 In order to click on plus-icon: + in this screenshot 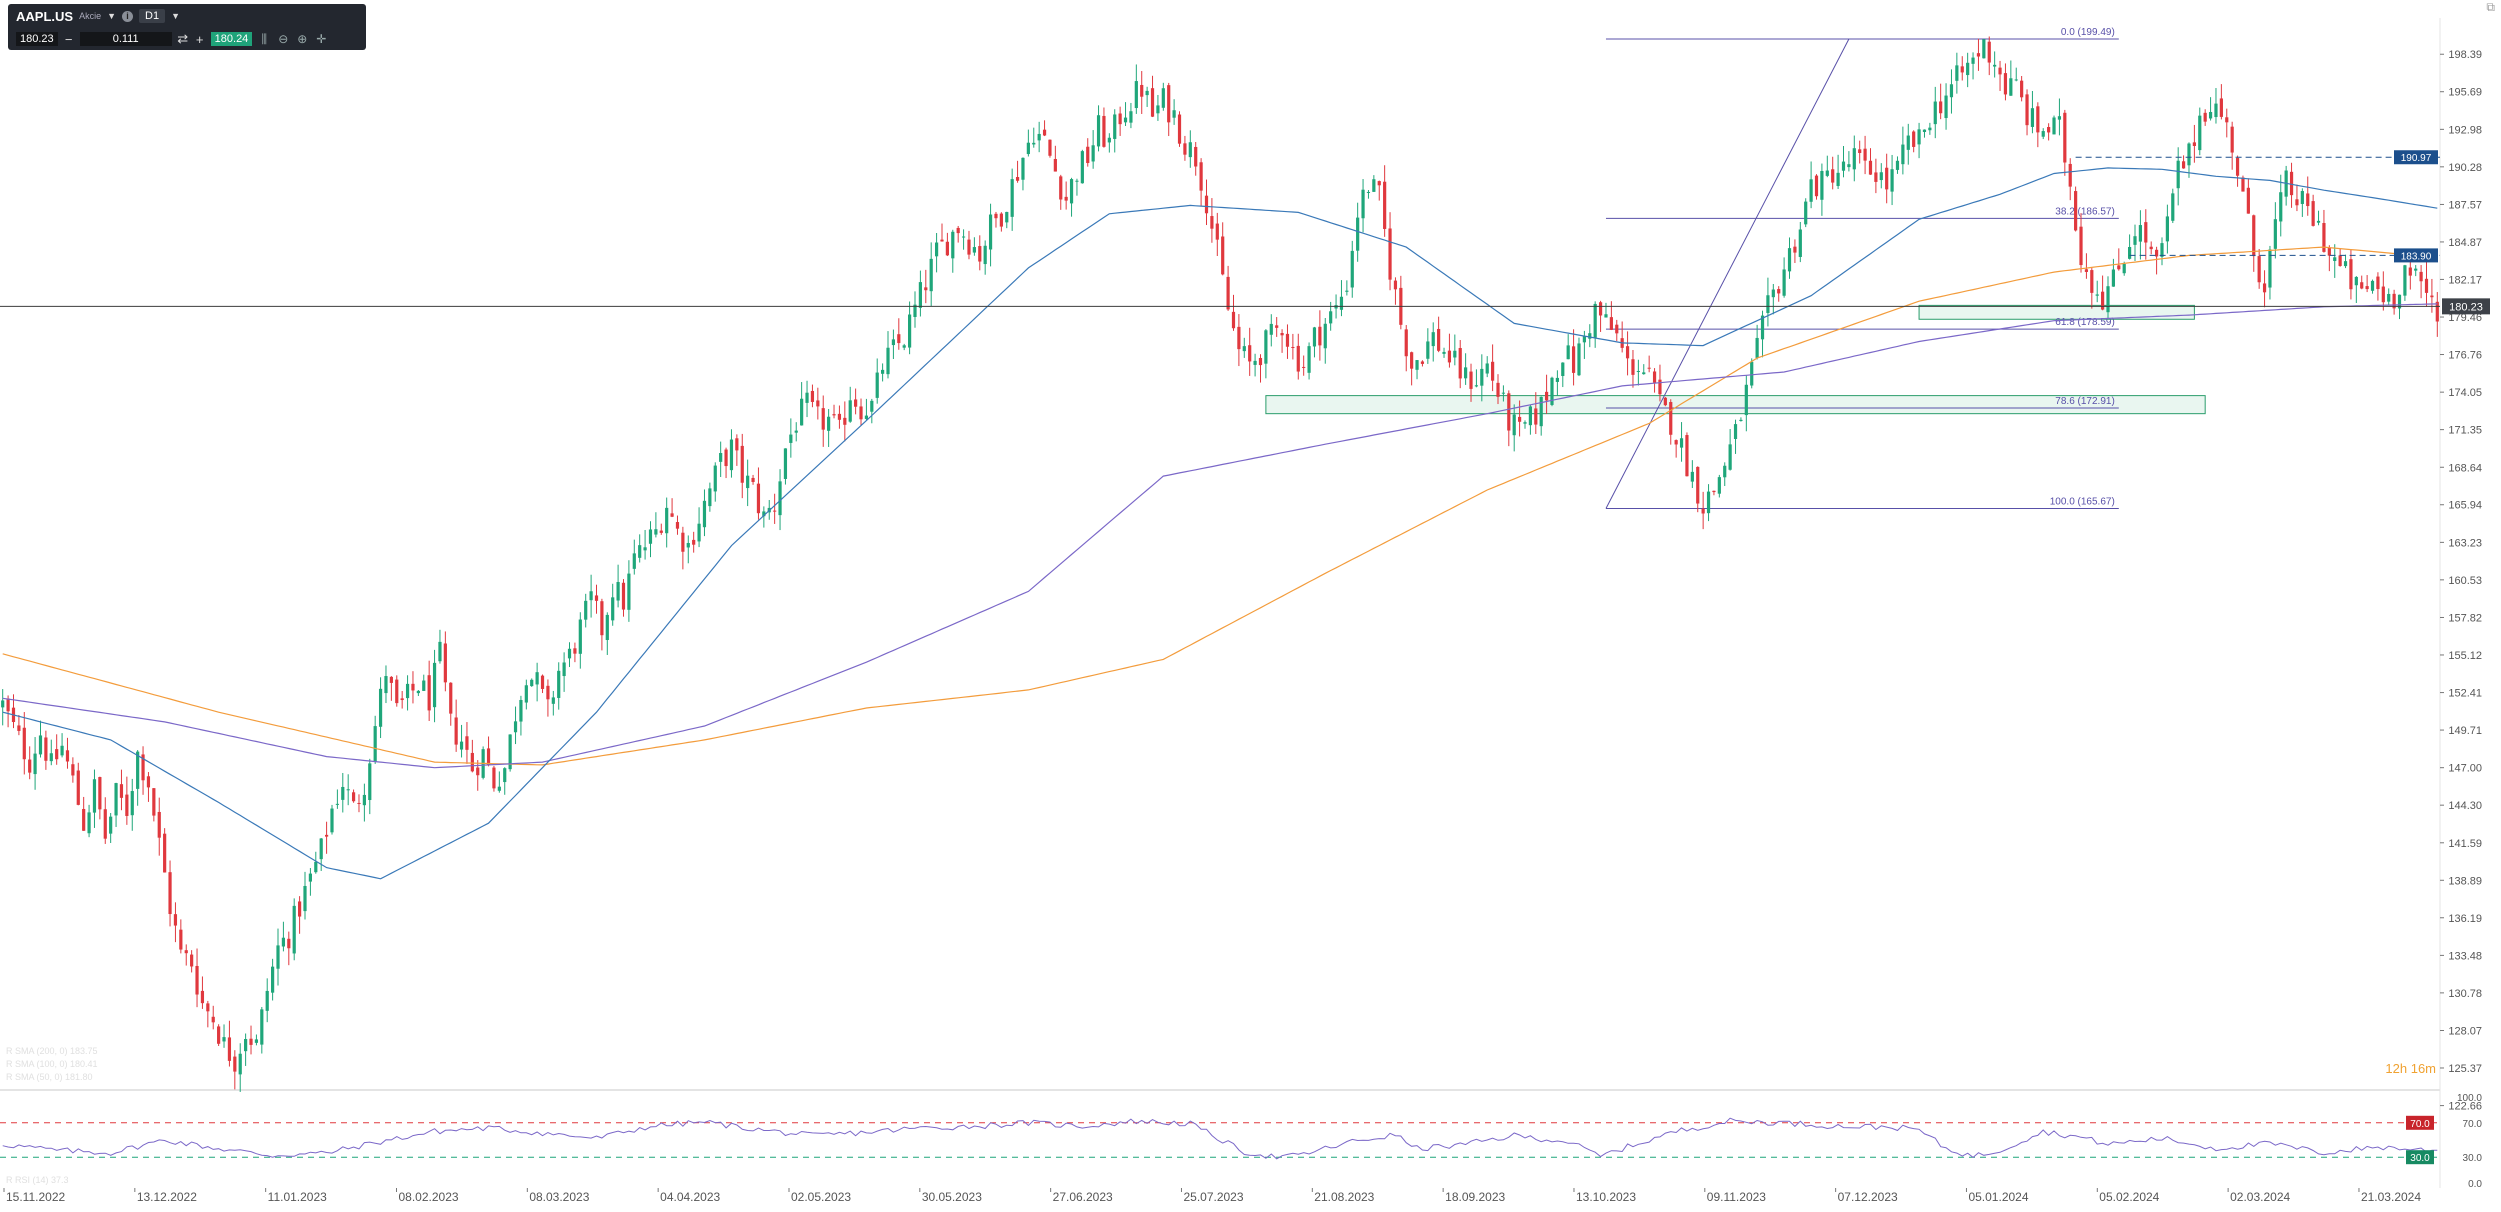, I will do `click(199, 39)`.